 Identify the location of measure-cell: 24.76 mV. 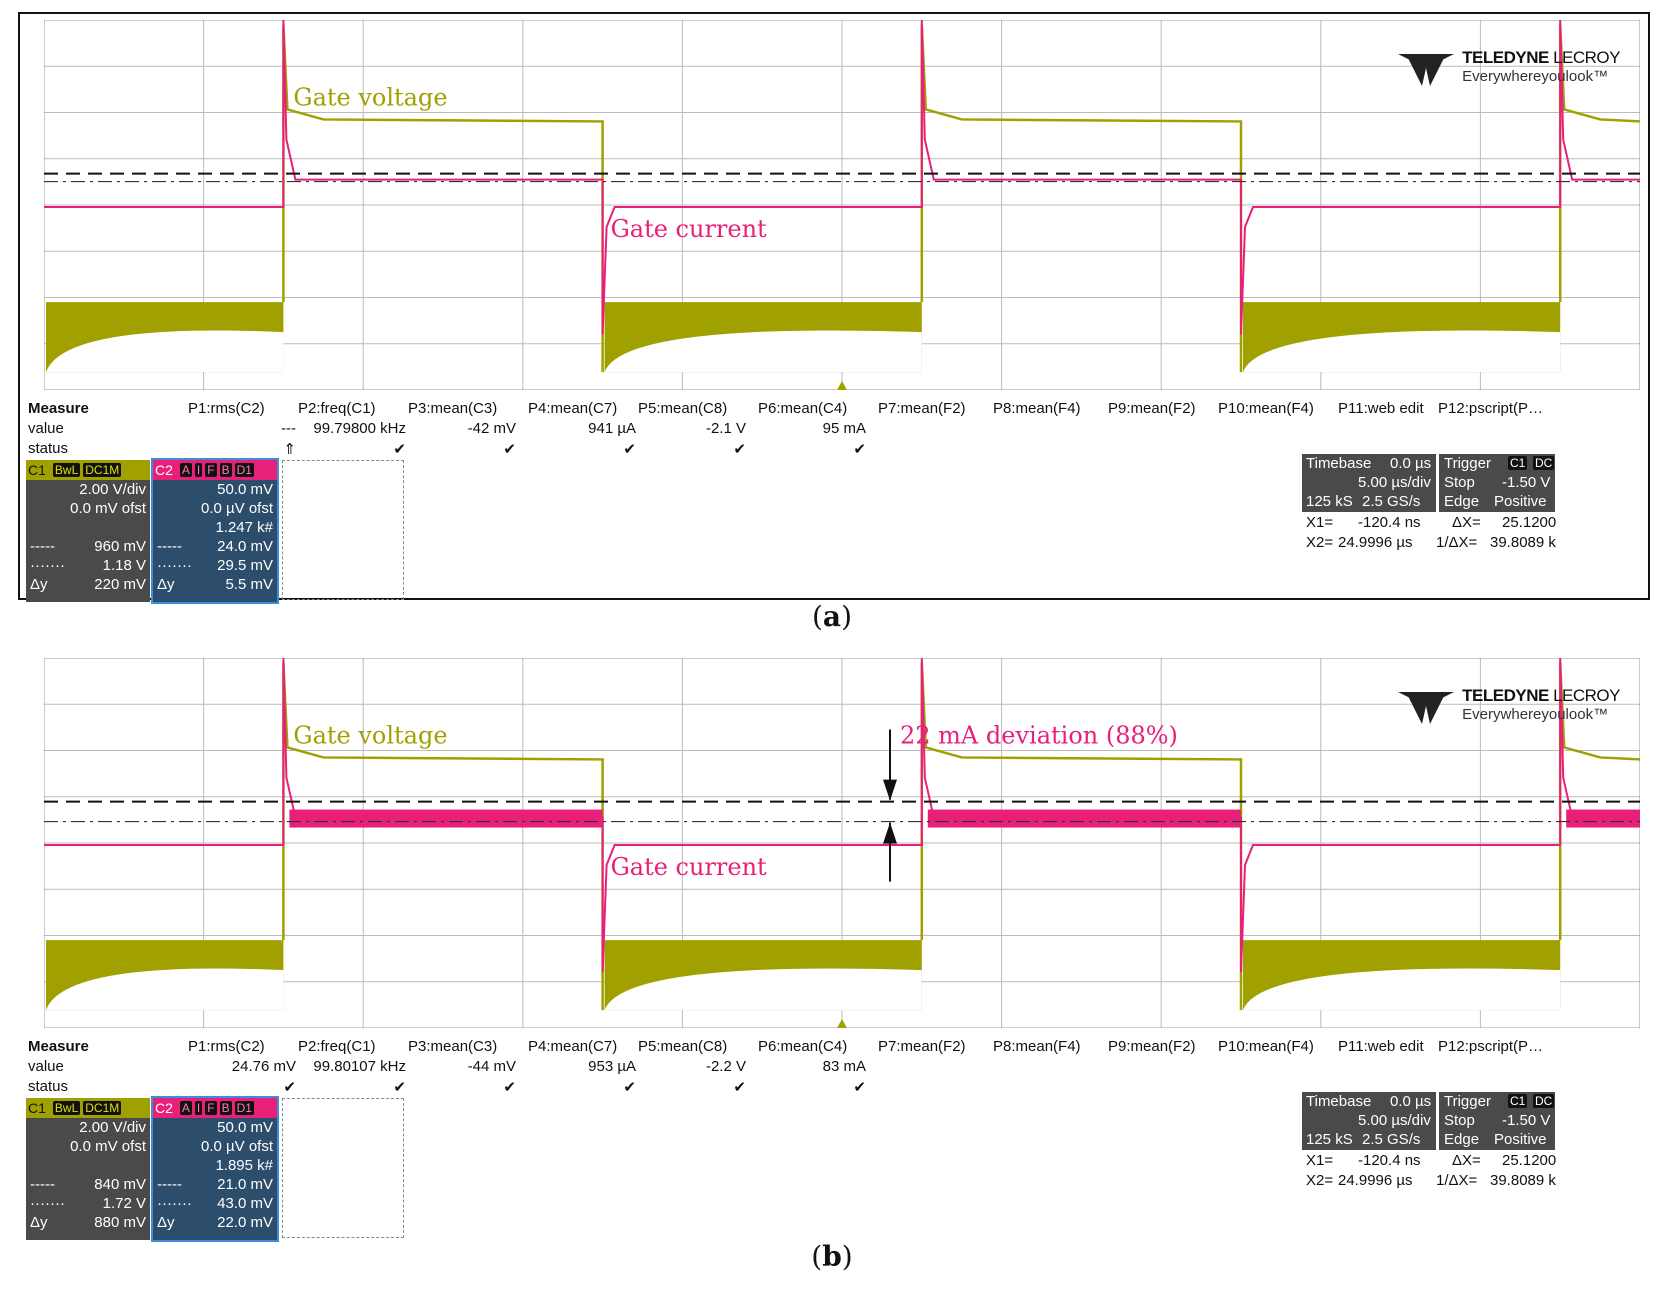
(263, 1066).